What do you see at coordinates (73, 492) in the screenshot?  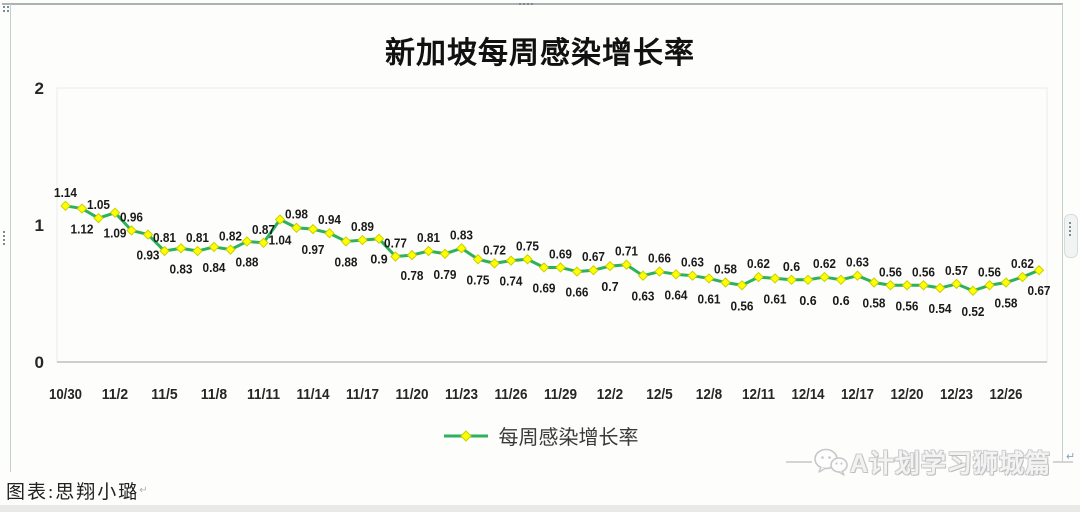 I see `caption-text: 图表:思翔小璐` at bounding box center [73, 492].